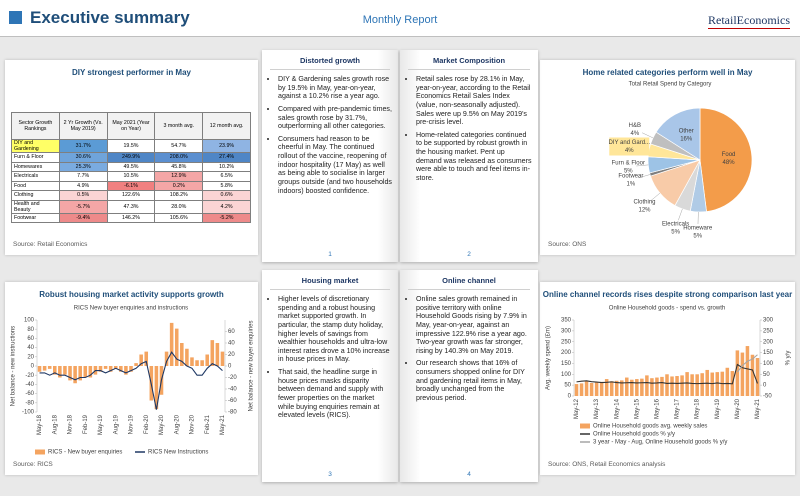  I want to click on x-tick-label: May-21, so click(758, 408).